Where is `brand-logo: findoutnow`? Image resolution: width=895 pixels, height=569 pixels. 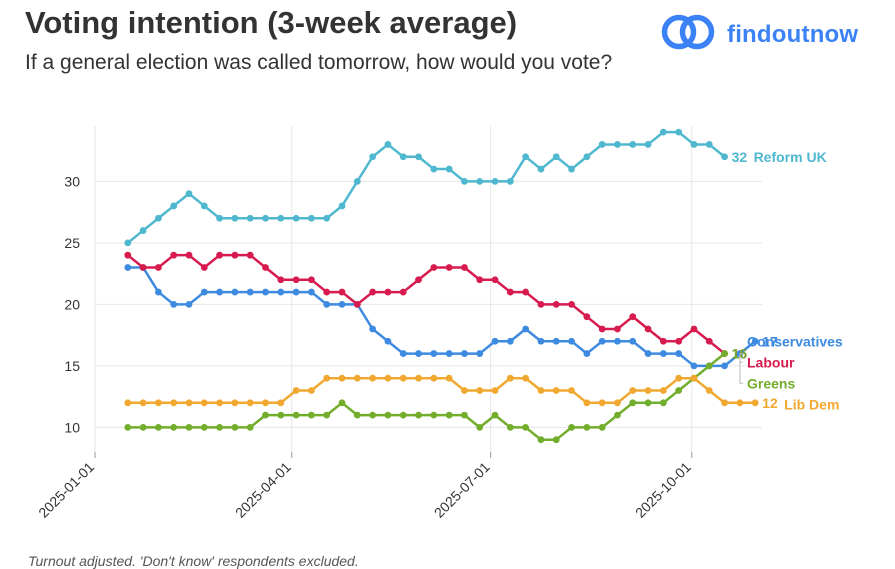 brand-logo: findoutnow is located at coordinates (757, 34).